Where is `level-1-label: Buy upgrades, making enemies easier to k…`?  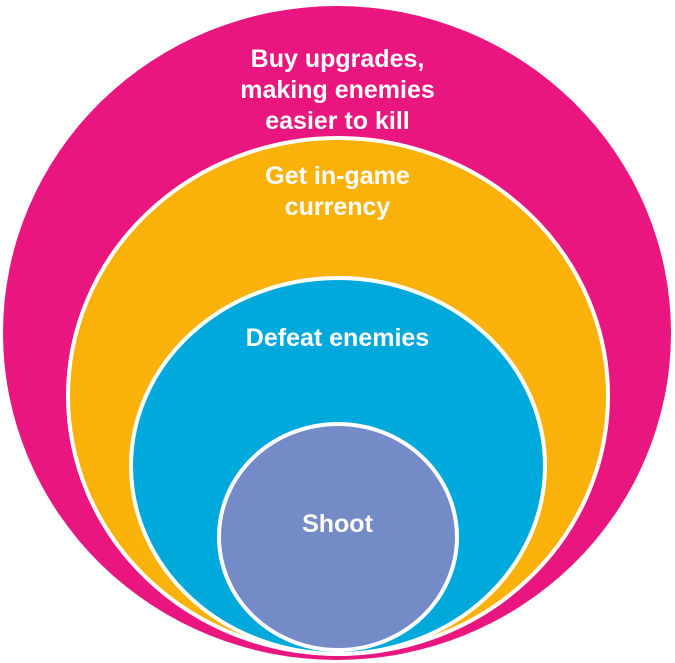 level-1-label: Buy upgrades, making enemies easier to k… is located at coordinates (337, 90).